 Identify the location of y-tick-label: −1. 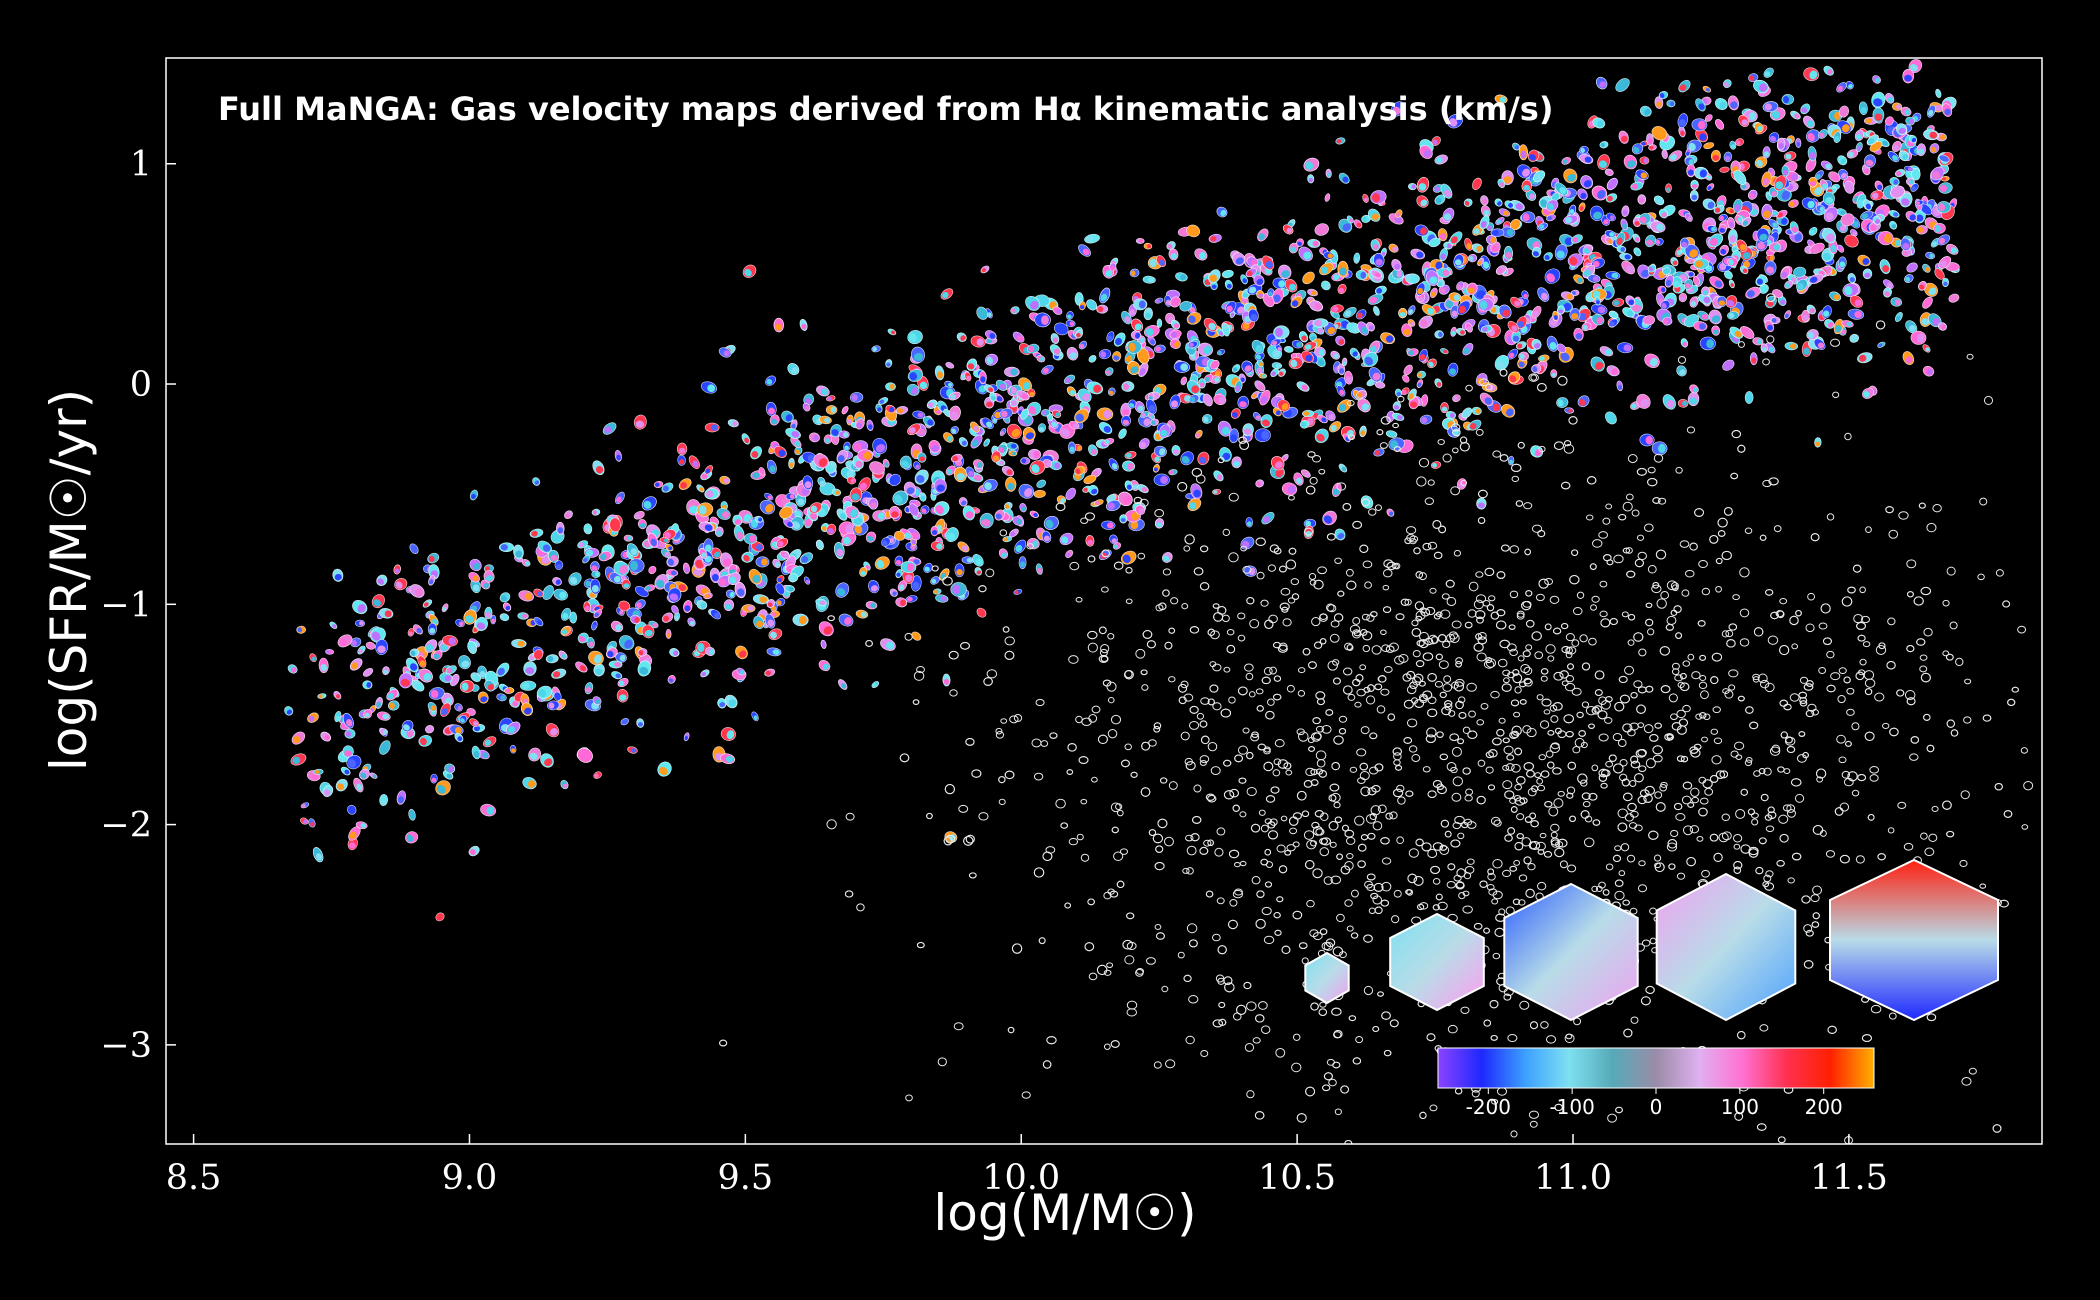
(126, 605).